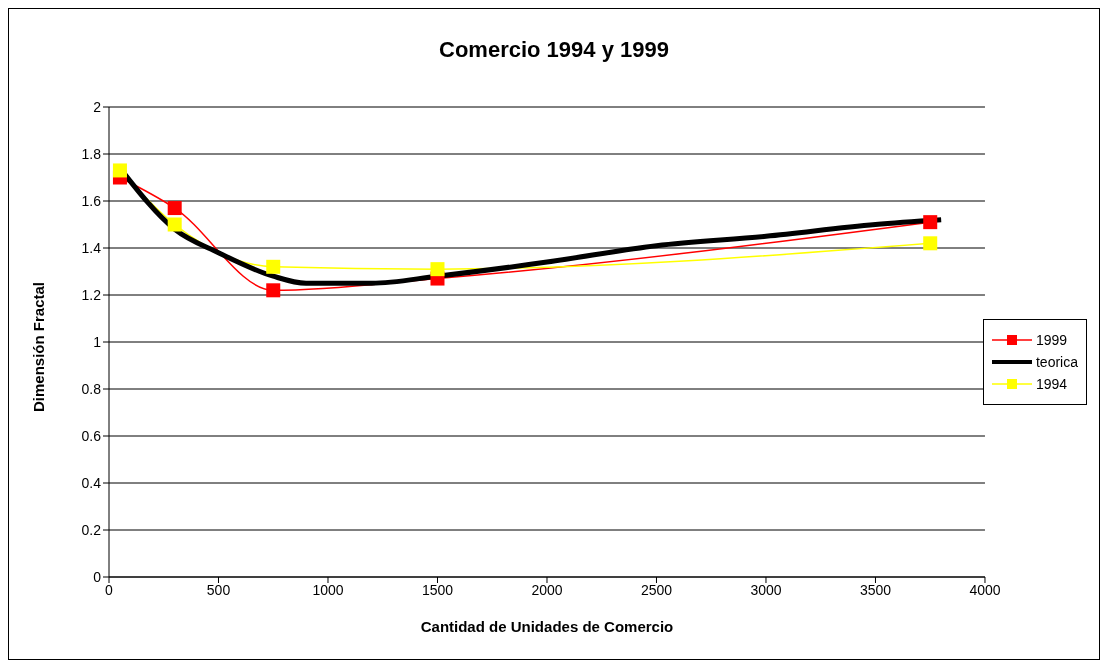 This screenshot has height=671, width=1109. I want to click on x-tick-label: 500, so click(218, 589).